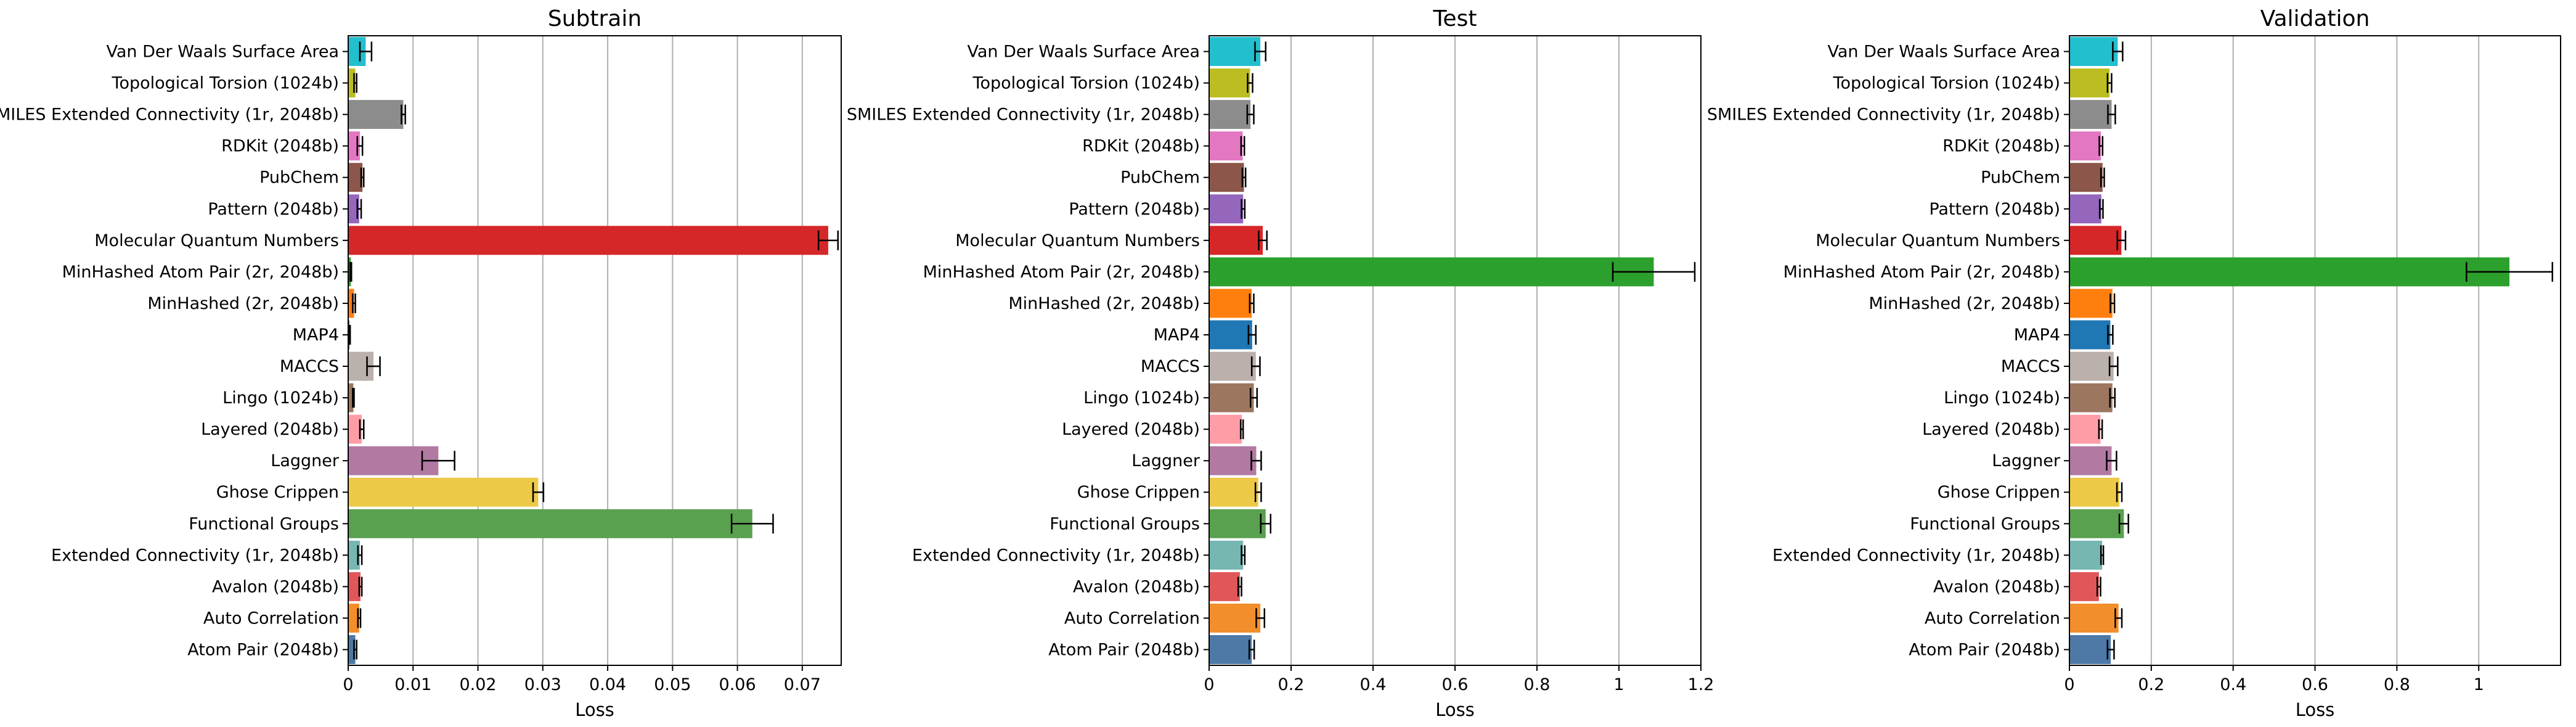  Describe the element at coordinates (1165, 460) in the screenshot. I see `y-tick-label: Laggner` at that location.